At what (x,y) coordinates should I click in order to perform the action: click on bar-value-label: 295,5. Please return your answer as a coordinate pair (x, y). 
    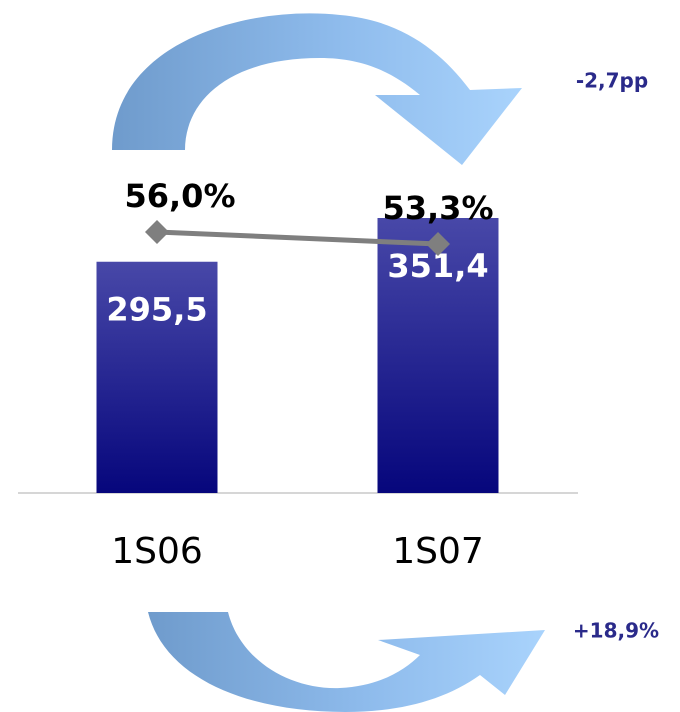
    Looking at the image, I should click on (156, 310).